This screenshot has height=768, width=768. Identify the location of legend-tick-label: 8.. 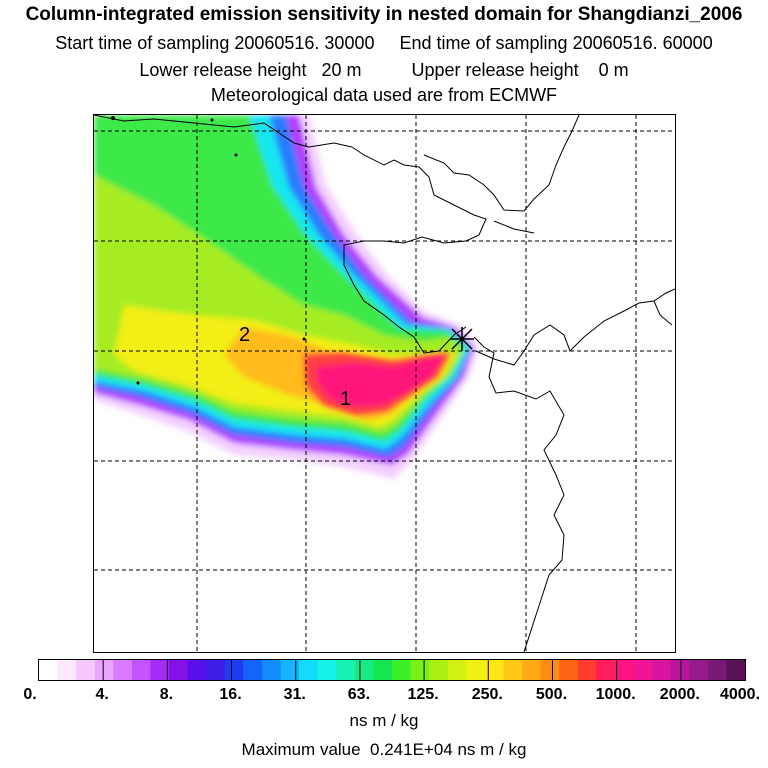
(166, 694).